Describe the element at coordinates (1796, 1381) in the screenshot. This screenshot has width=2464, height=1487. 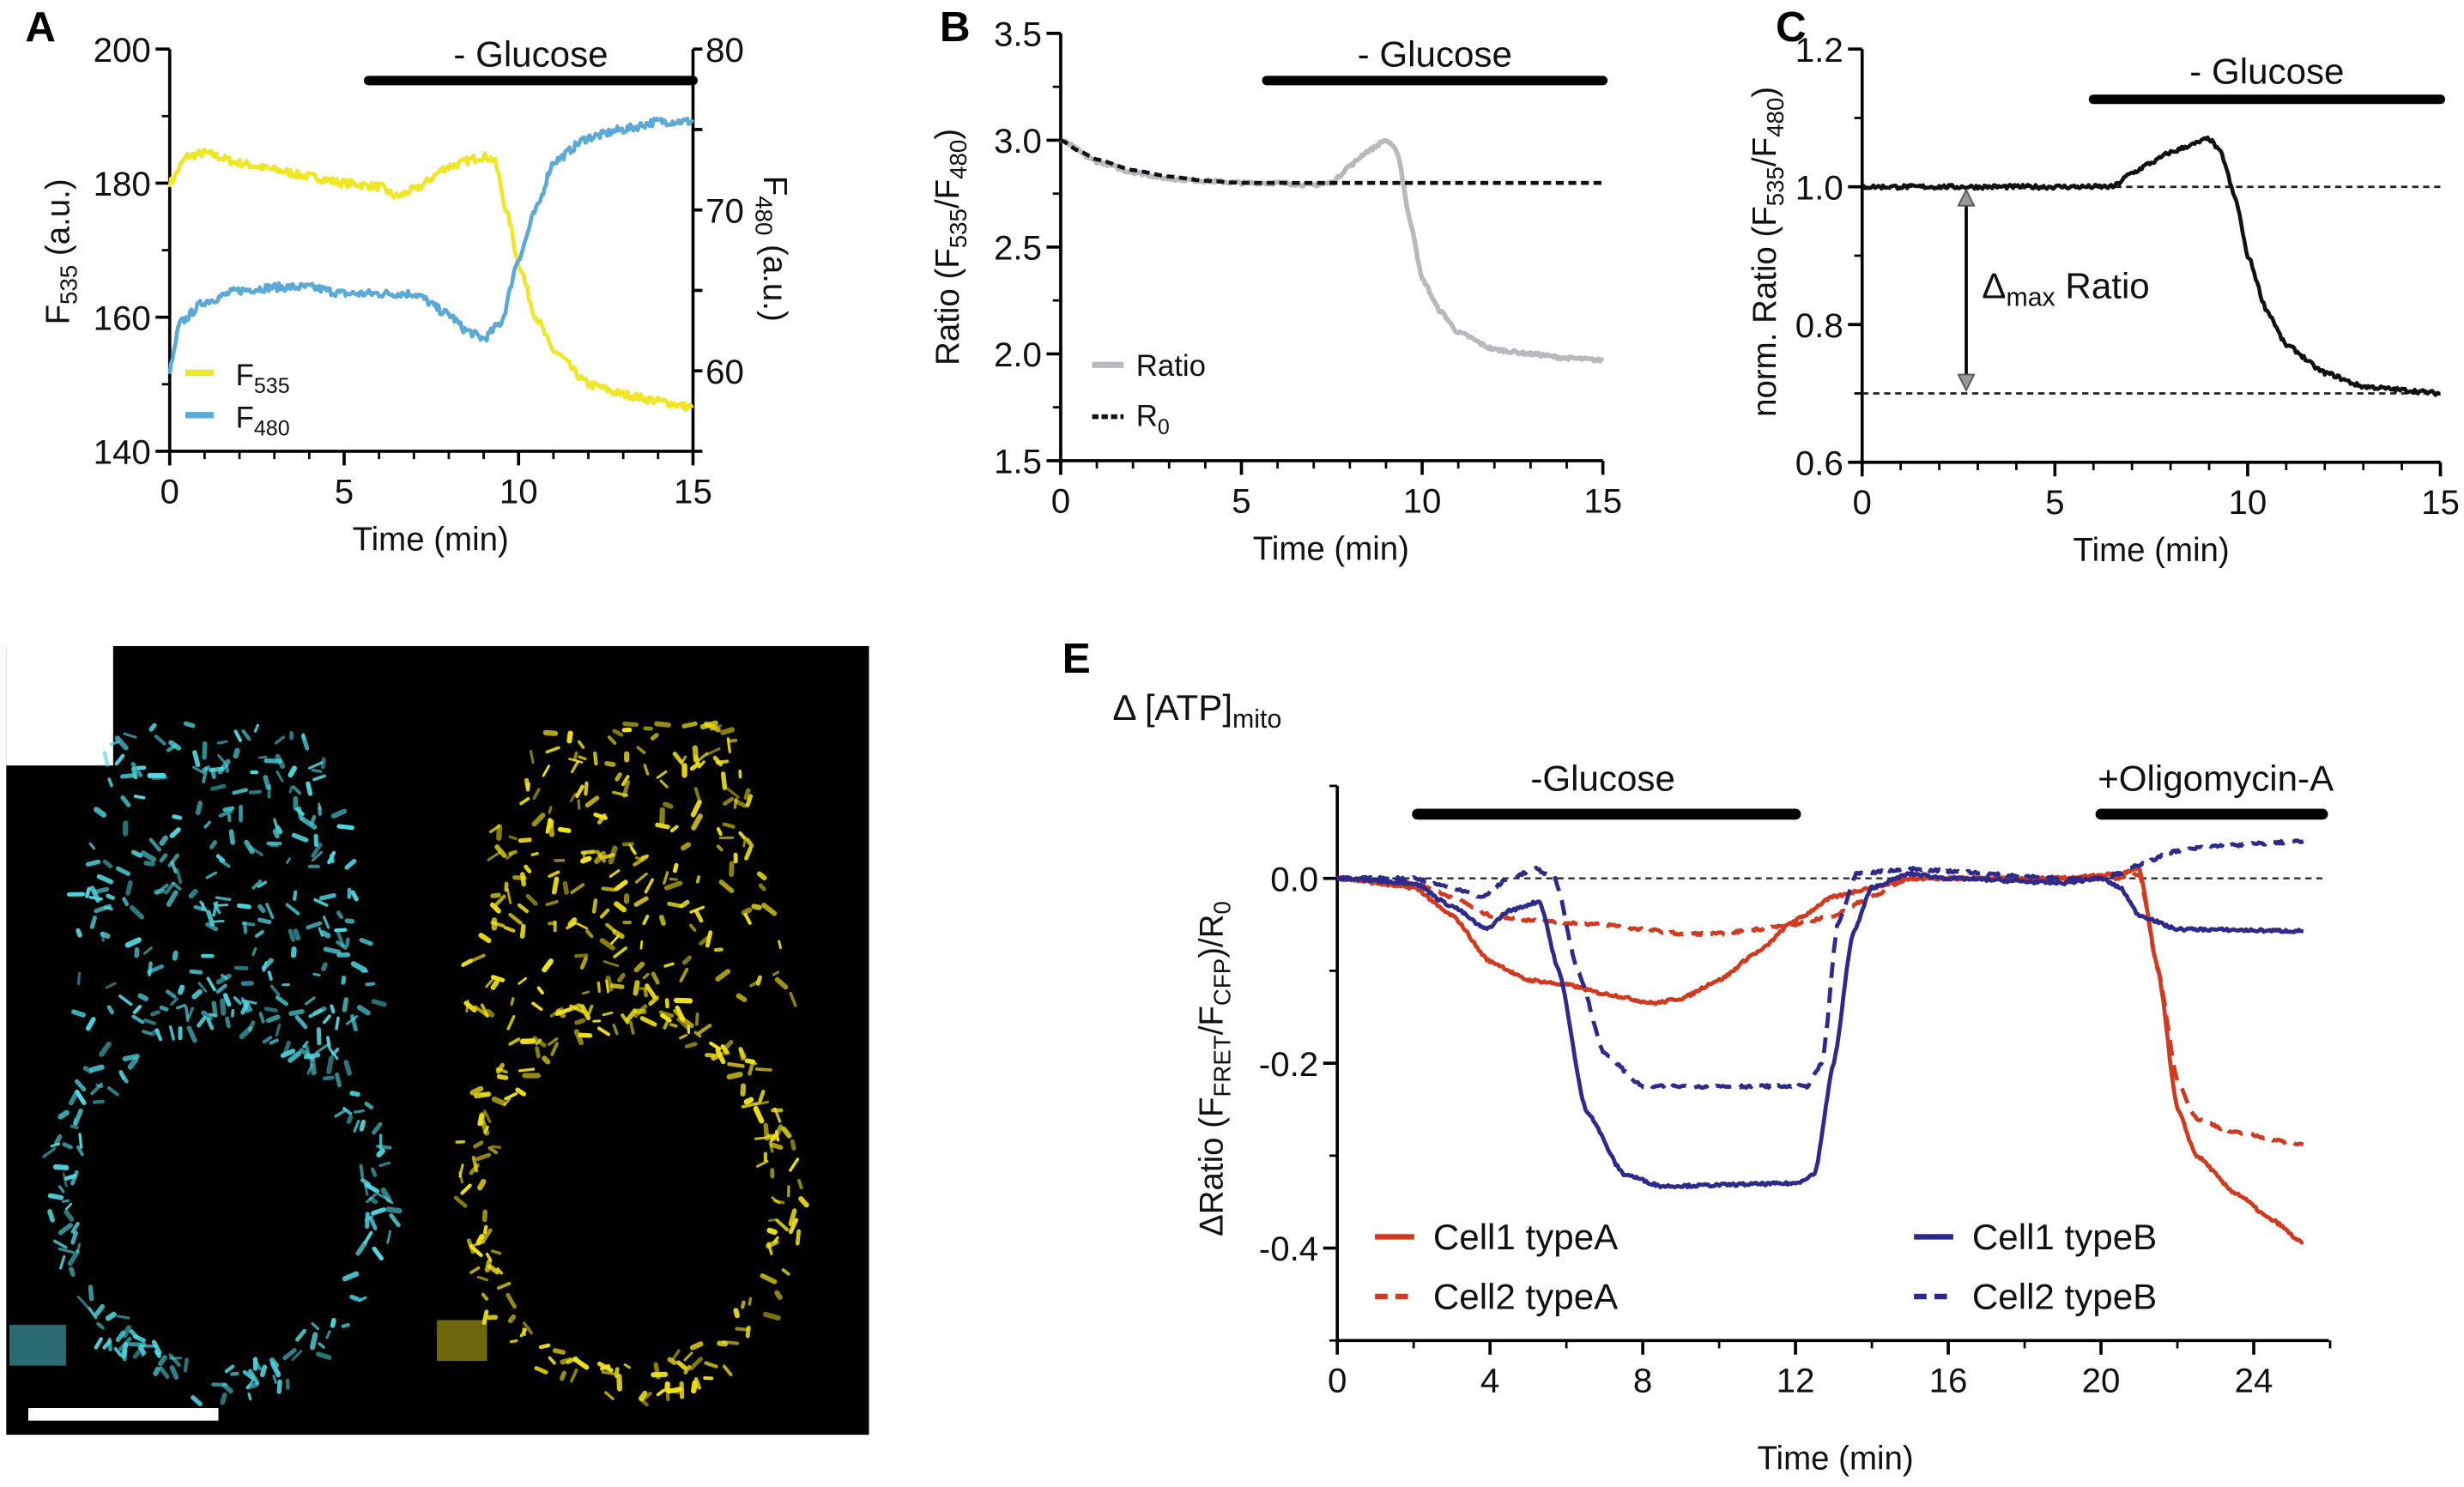
I see `x-tick-label: 12` at that location.